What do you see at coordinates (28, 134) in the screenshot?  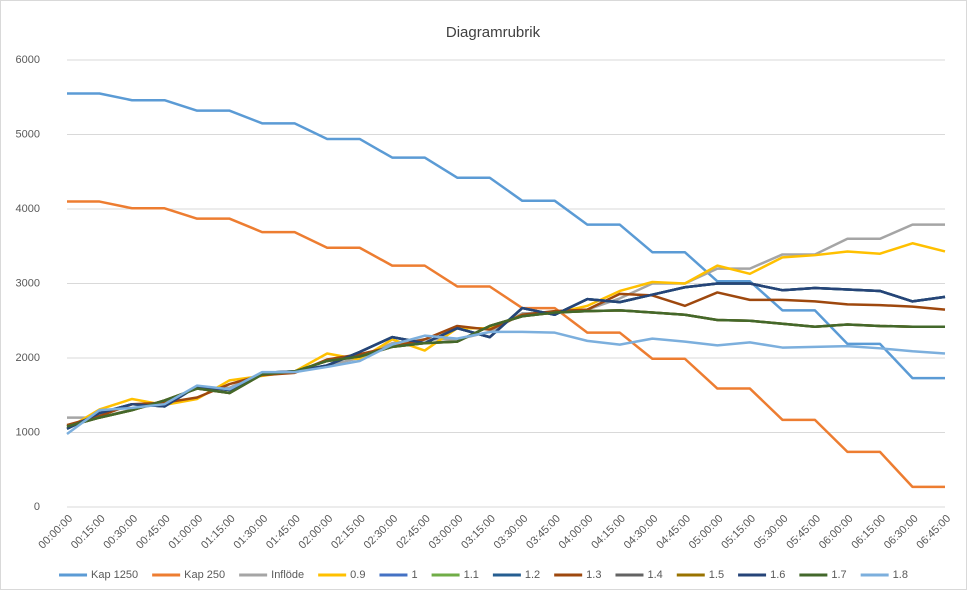 I see `y-tick-label: 5000` at bounding box center [28, 134].